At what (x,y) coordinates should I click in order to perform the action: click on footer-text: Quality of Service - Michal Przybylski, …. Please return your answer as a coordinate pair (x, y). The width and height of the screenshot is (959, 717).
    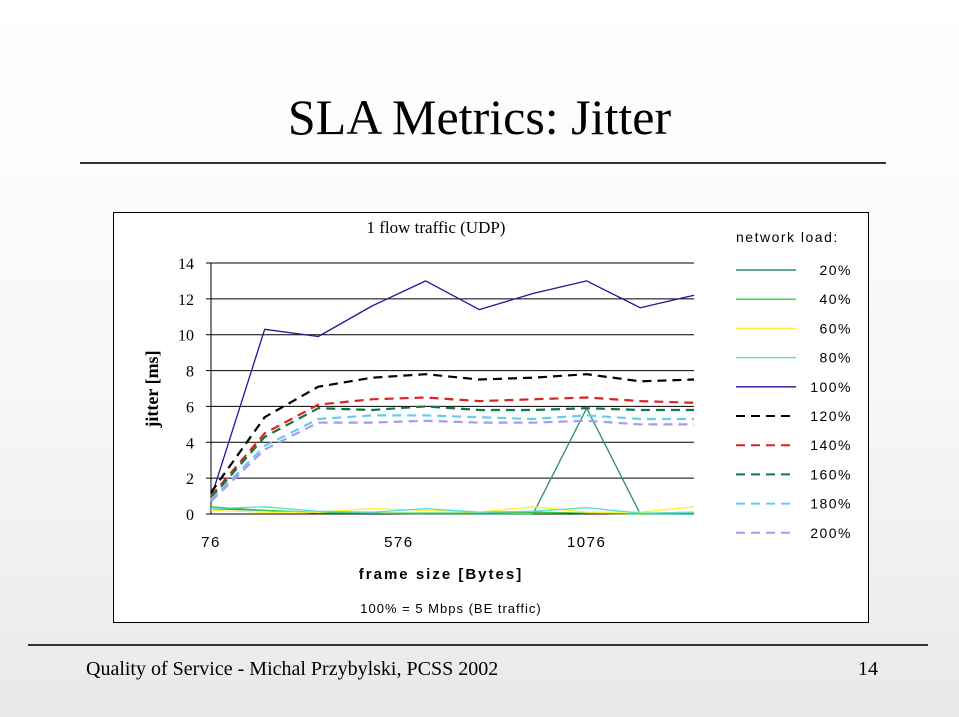
    Looking at the image, I should click on (292, 669).